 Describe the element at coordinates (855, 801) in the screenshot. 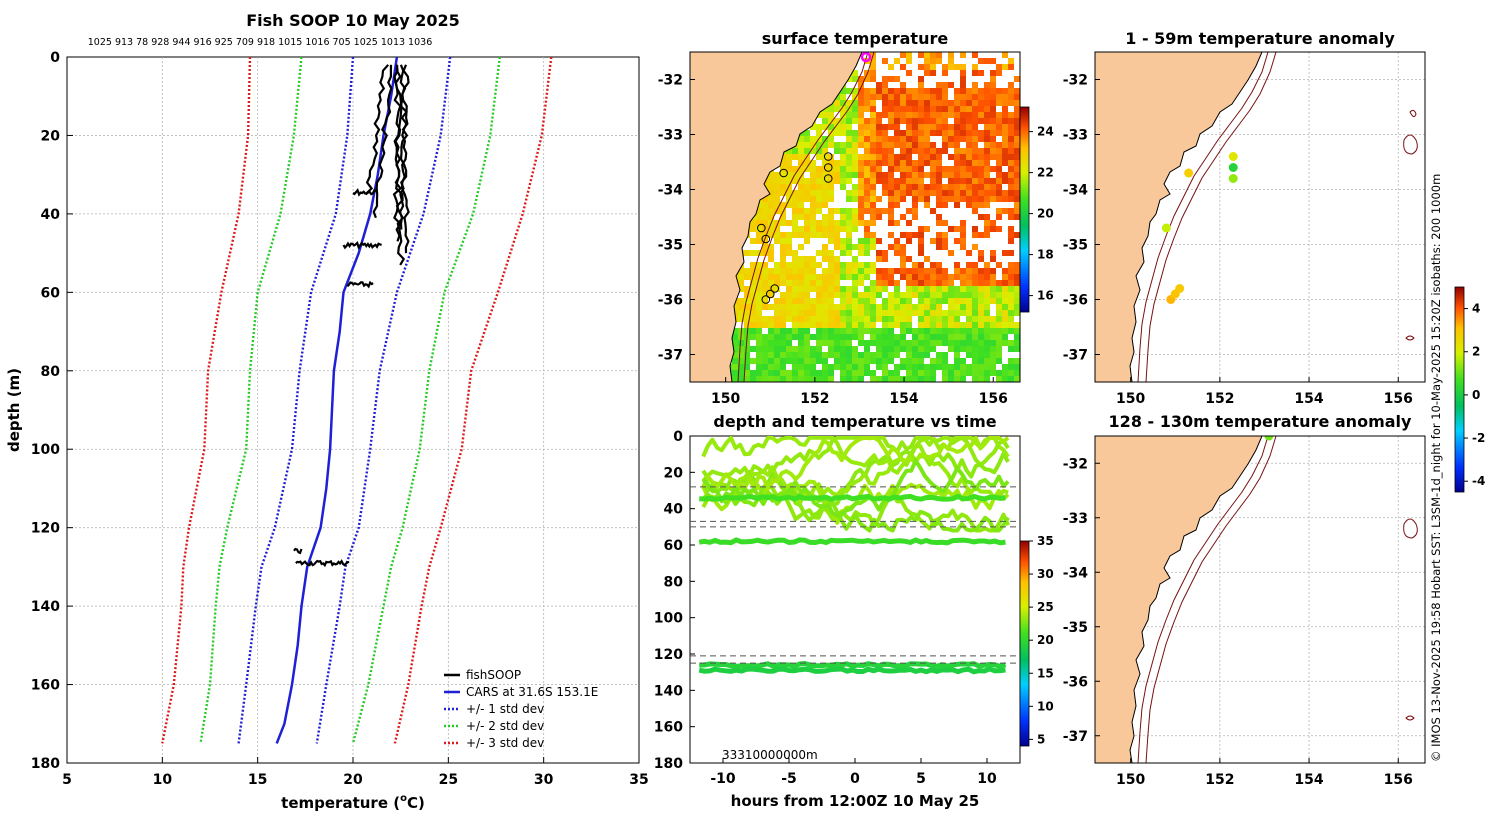

I see `depth-time-x-axis-label: hours from 12:00Z 10 May 25` at that location.